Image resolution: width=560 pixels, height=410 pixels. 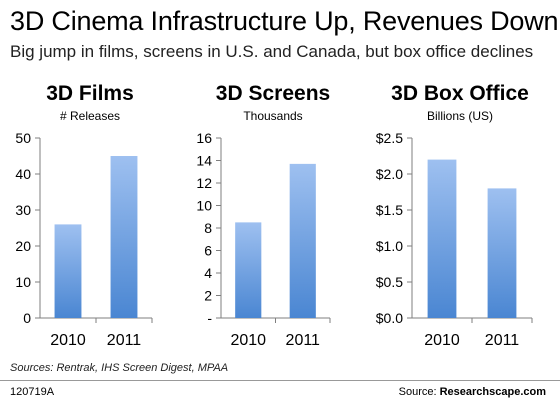 What do you see at coordinates (459, 116) in the screenshot?
I see `panel-subtitle: Billions (US)` at bounding box center [459, 116].